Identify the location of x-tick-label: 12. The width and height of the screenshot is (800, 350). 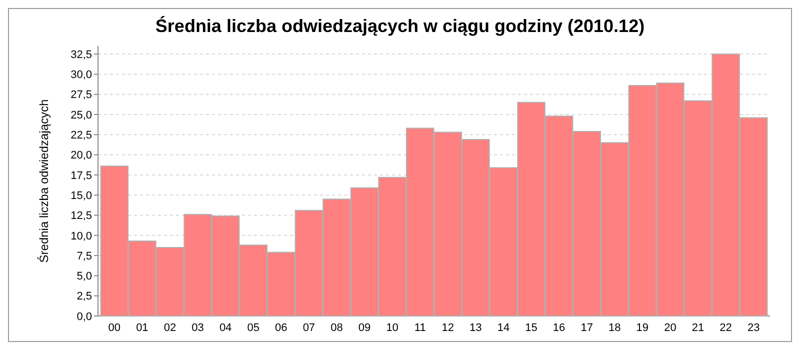
(448, 328).